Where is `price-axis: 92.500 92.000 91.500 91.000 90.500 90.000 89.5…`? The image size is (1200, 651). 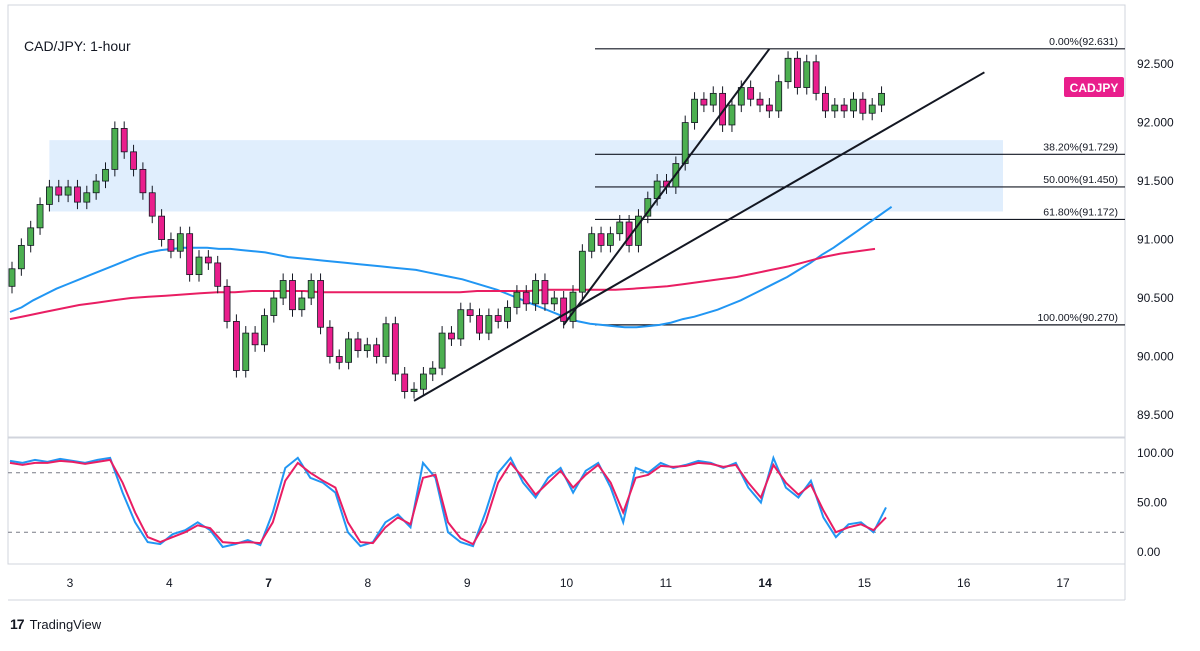
price-axis: 92.500 92.000 91.500 91.000 90.500 90.000 89.5… is located at coordinates (1155, 239).